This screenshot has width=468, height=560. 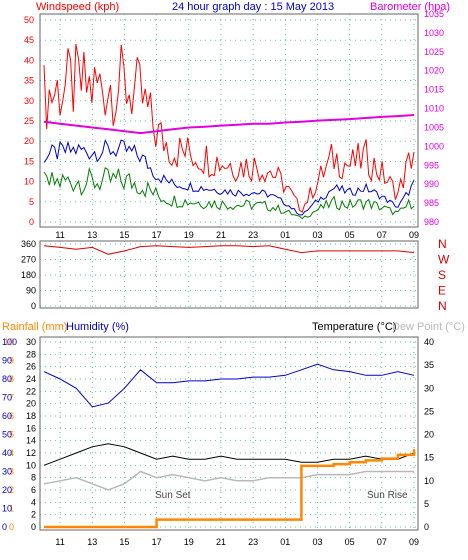 What do you see at coordinates (431, 203) in the screenshot?
I see `barometer-tick-label: 985` at bounding box center [431, 203].